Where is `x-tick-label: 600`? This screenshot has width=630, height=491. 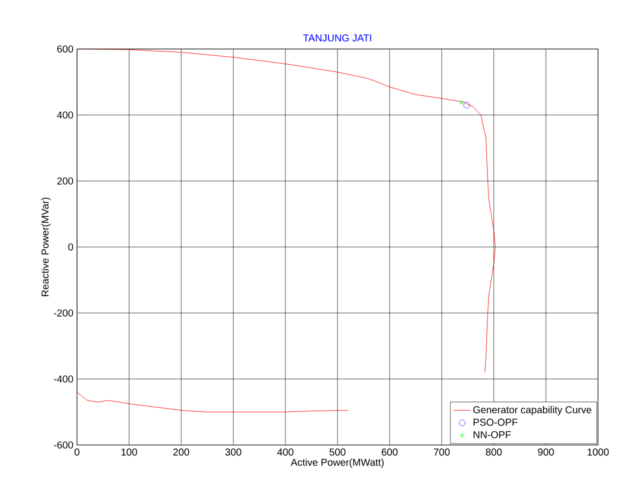 x-tick-label: 600 is located at coordinates (390, 452).